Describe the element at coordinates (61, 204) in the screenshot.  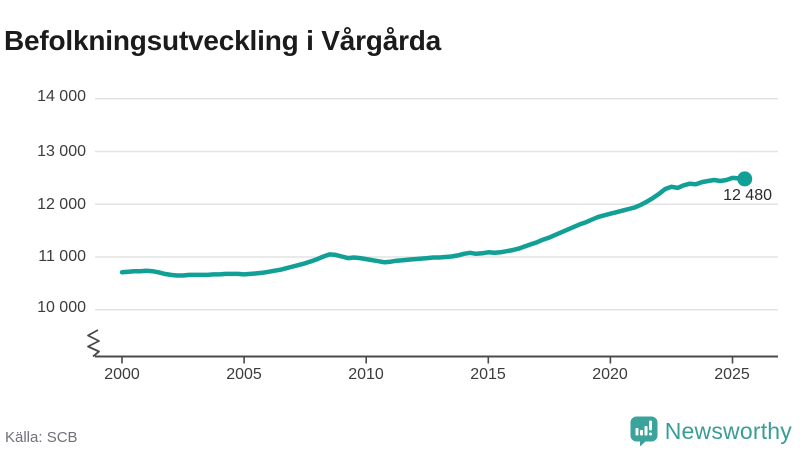
I see `y-axis-label: 12 000` at that location.